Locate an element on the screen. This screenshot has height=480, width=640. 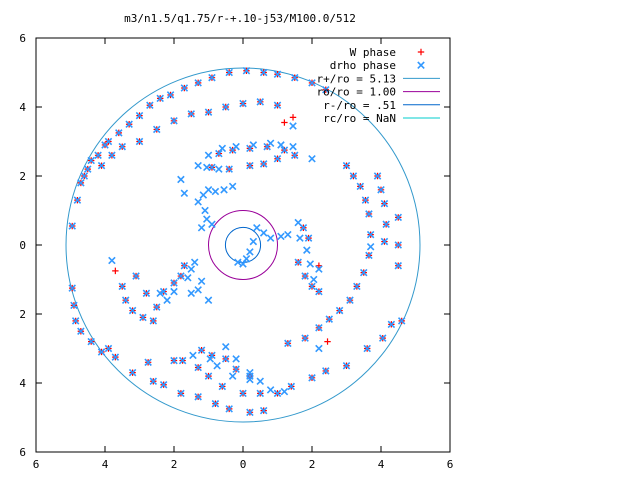
x-tick-label: 6 is located at coordinates (450, 464).